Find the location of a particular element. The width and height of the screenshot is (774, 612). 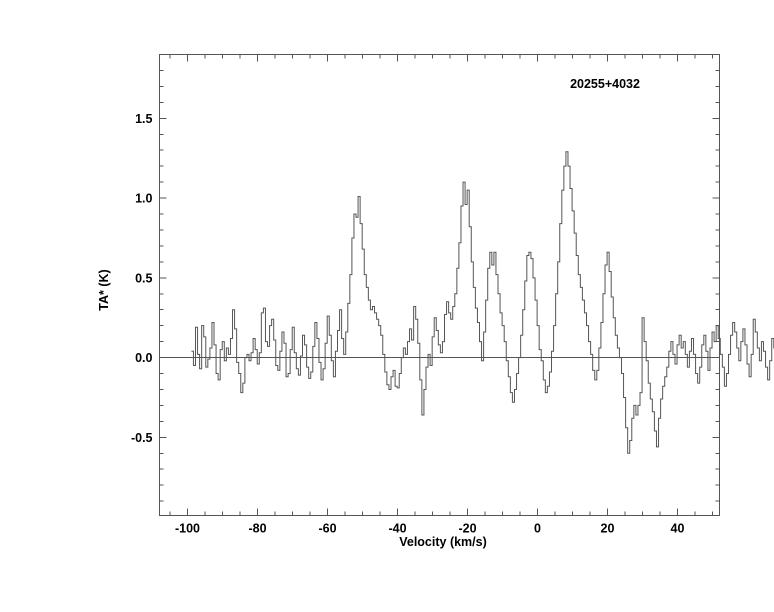

x-tick-label: -20 is located at coordinates (467, 529).